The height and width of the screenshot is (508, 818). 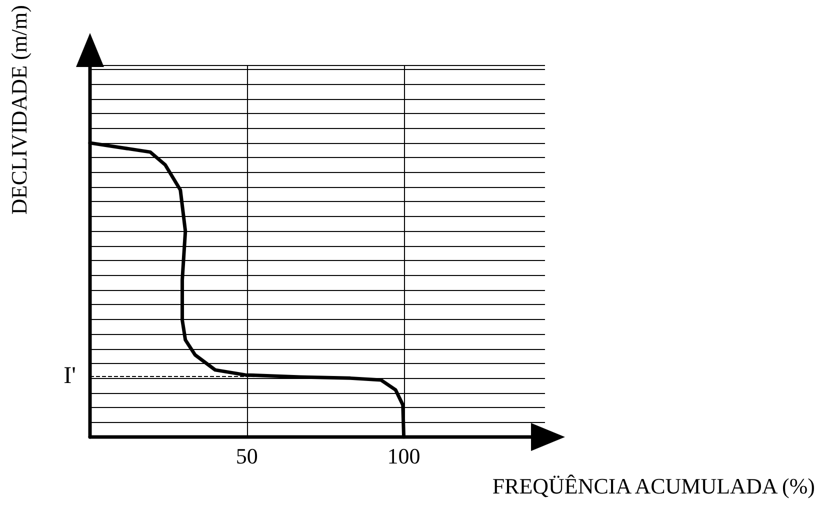 I want to click on x-tick-label: 100, so click(x=403, y=456).